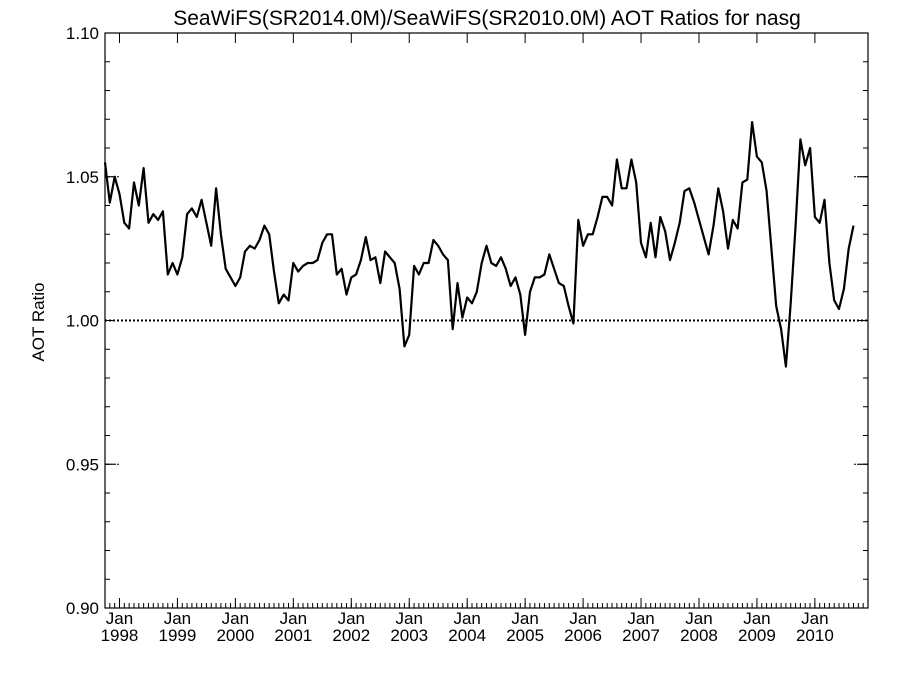 The width and height of the screenshot is (900, 675). What do you see at coordinates (409, 635) in the screenshot?
I see `x-tick-year: 2003` at bounding box center [409, 635].